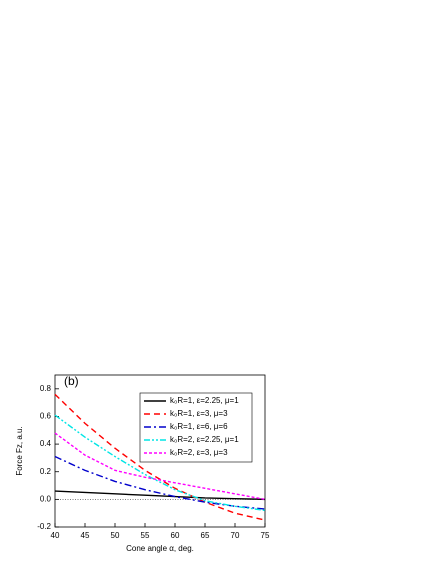  I want to click on plot-frame, so click(160, 451).